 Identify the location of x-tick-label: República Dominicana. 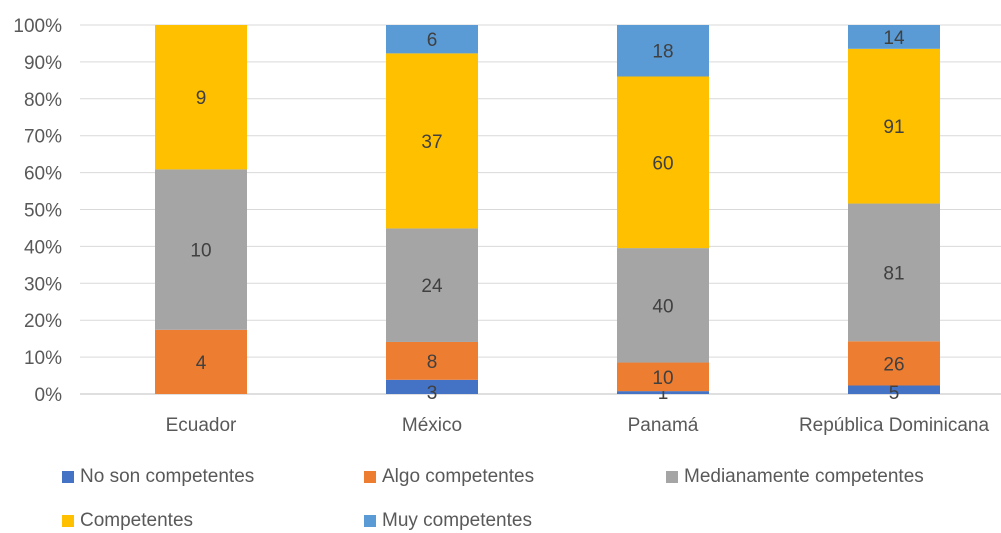
(894, 425).